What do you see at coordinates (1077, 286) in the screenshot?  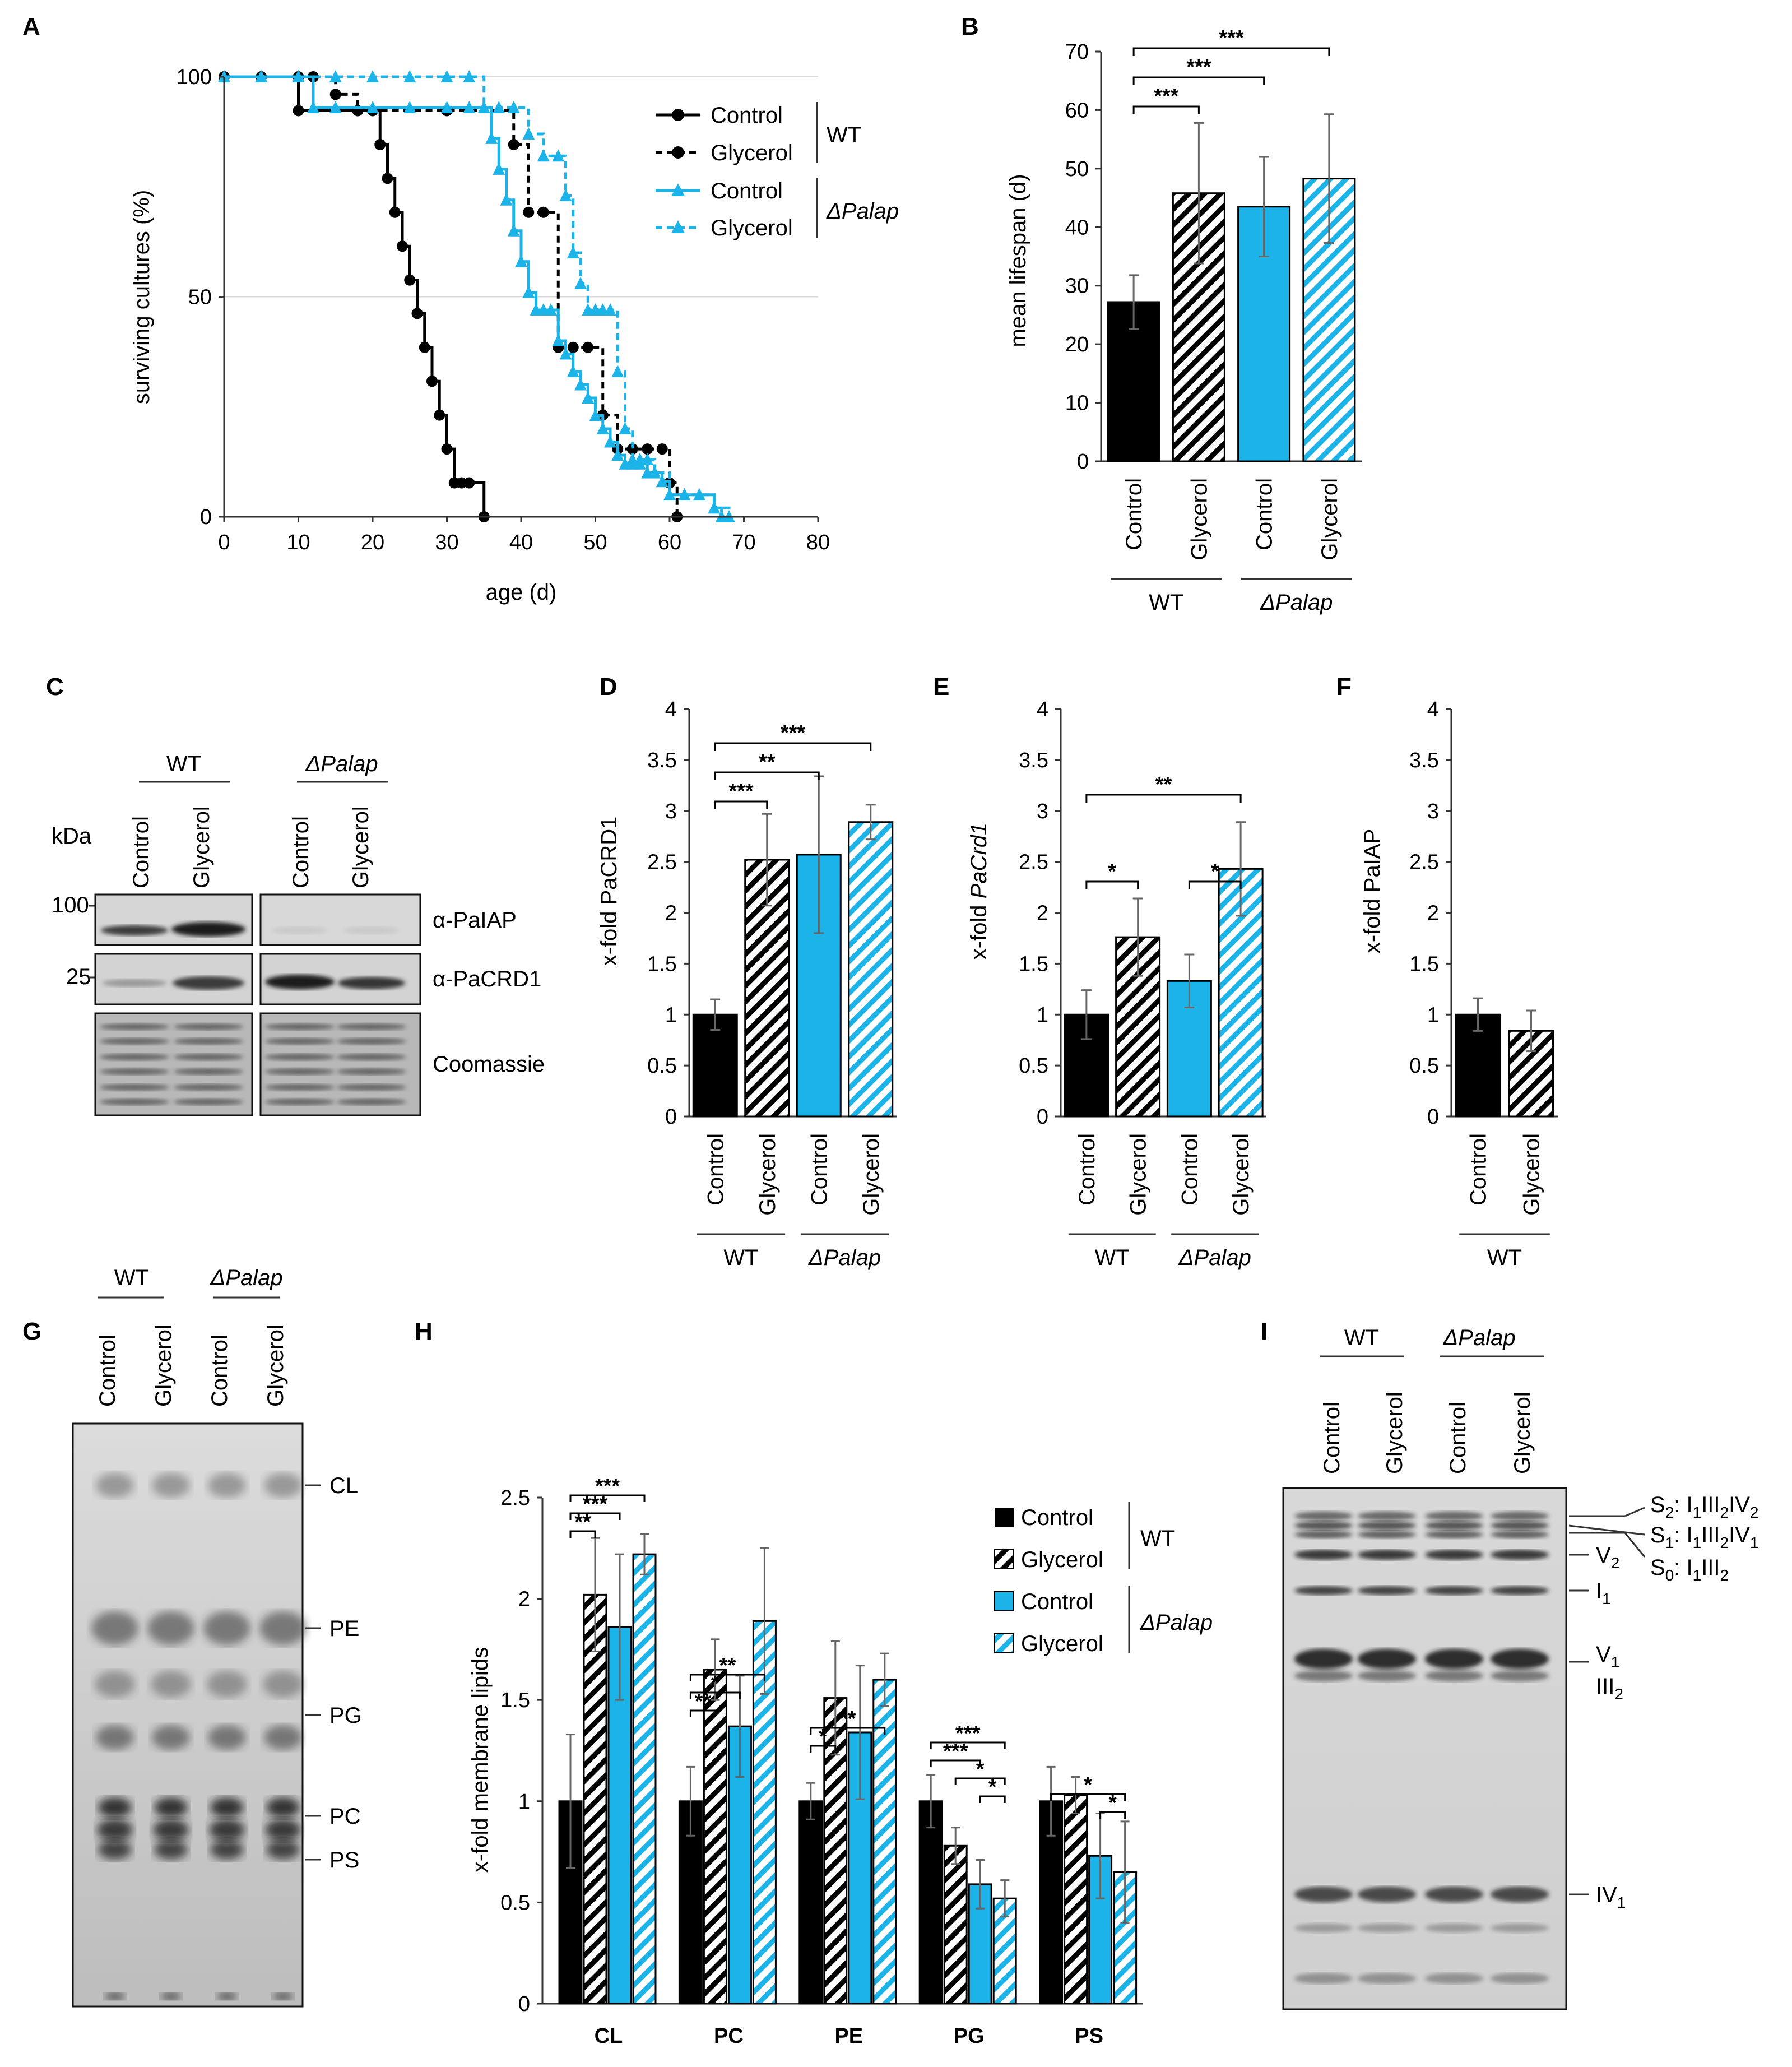 I see `b-plot-y-tick-label-3: 30` at bounding box center [1077, 286].